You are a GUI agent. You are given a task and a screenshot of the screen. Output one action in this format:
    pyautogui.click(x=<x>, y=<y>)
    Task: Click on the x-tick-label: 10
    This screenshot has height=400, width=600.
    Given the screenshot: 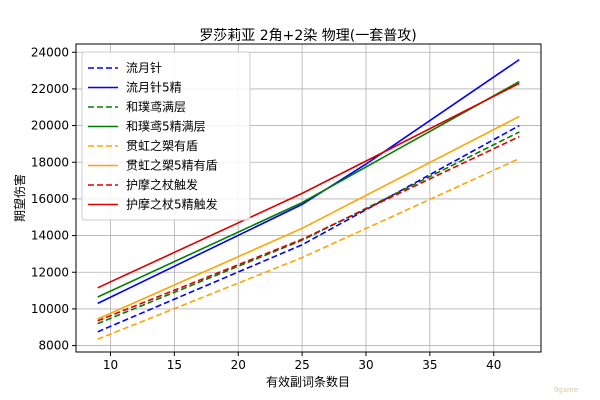 What is the action you would take?
    pyautogui.click(x=110, y=365)
    